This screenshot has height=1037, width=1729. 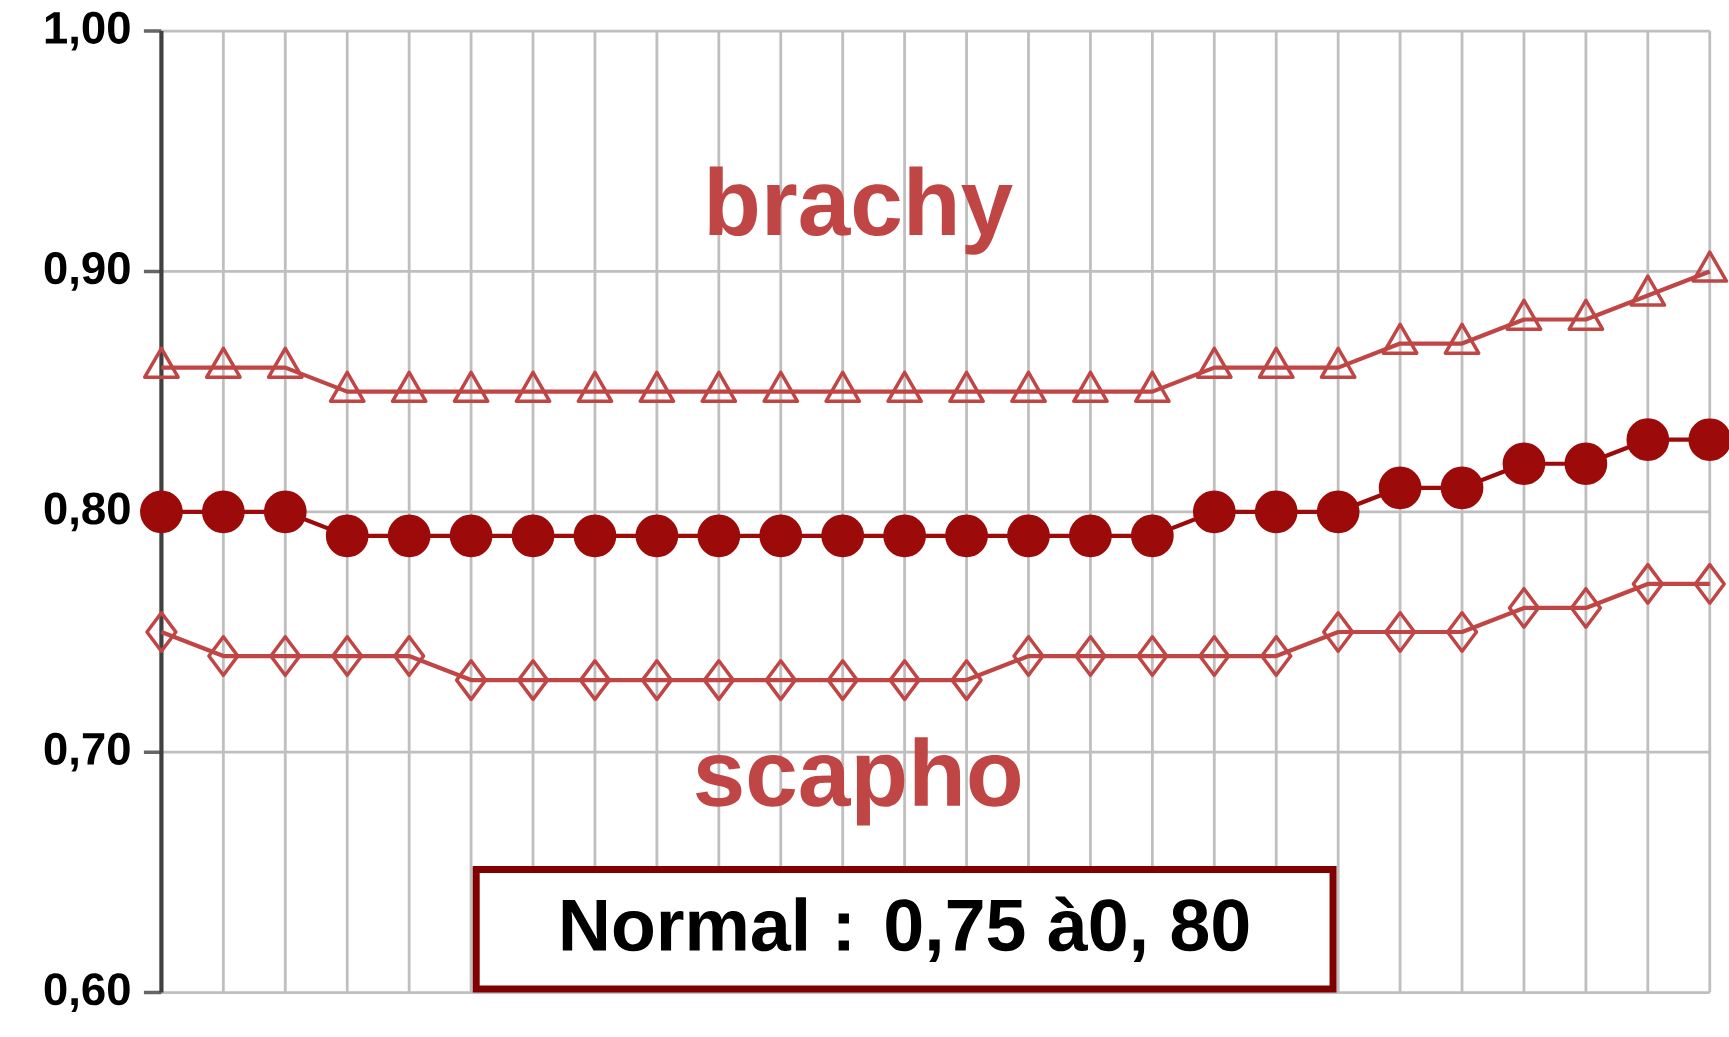 I want to click on series-label: scapho, so click(x=858, y=781).